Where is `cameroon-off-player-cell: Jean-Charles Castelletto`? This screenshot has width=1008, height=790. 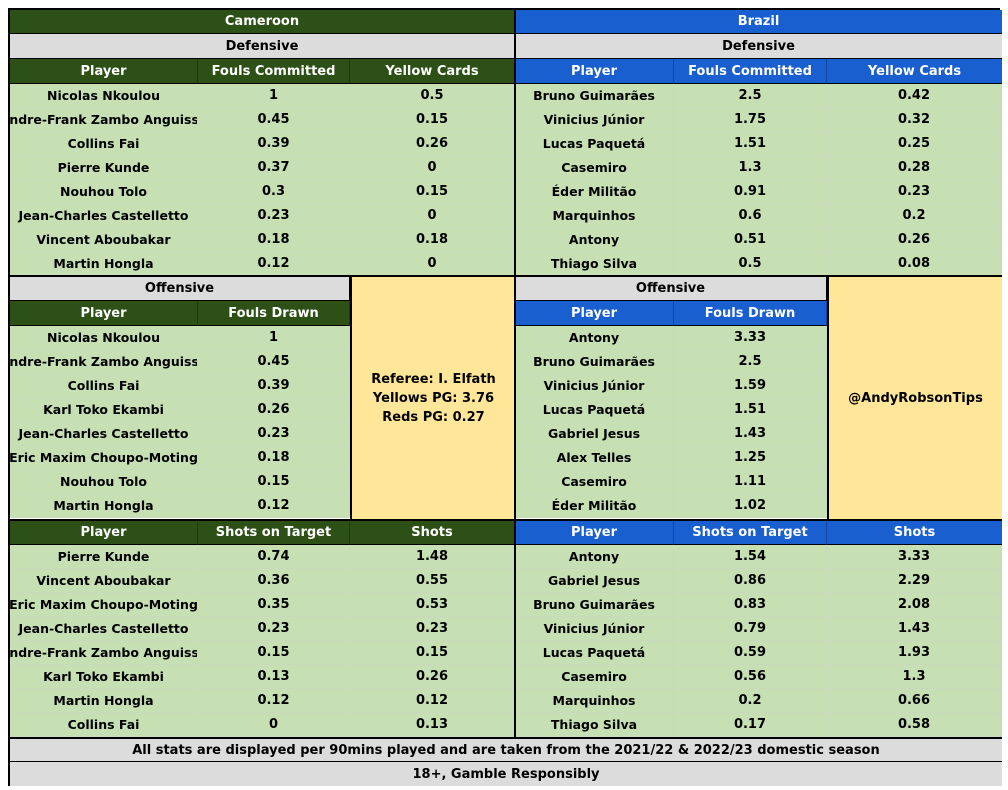
cameroon-off-player-cell: Jean-Charles Castelletto is located at coordinates (104, 434).